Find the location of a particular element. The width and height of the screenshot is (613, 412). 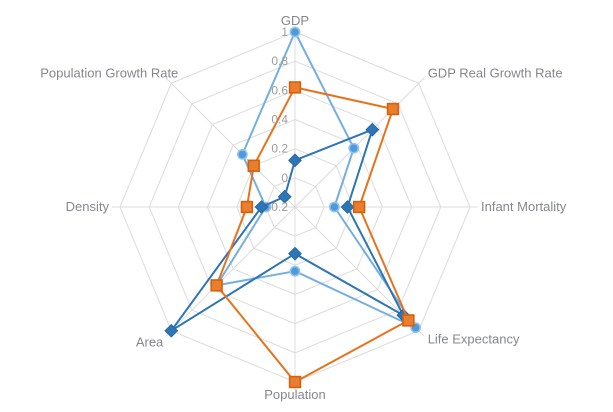

radial-tick-label: 0.2 is located at coordinates (279, 149).